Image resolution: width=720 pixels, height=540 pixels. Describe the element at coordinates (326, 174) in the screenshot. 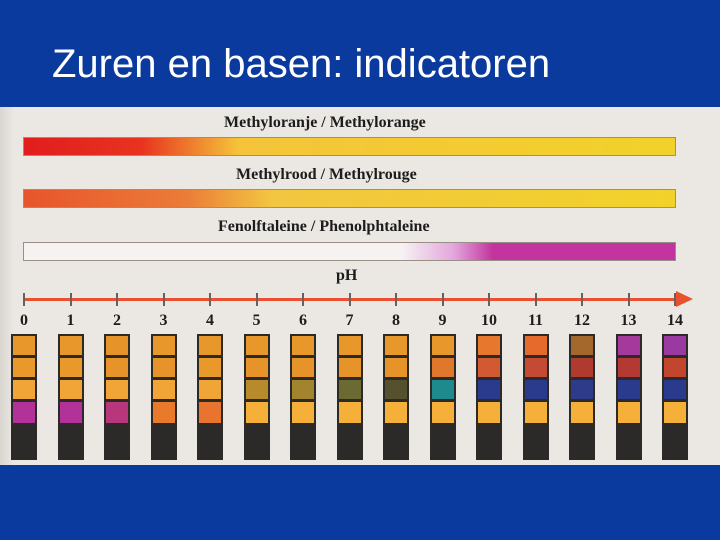

I see `methyl-red-label: Methylrood / Methylrouge` at that location.